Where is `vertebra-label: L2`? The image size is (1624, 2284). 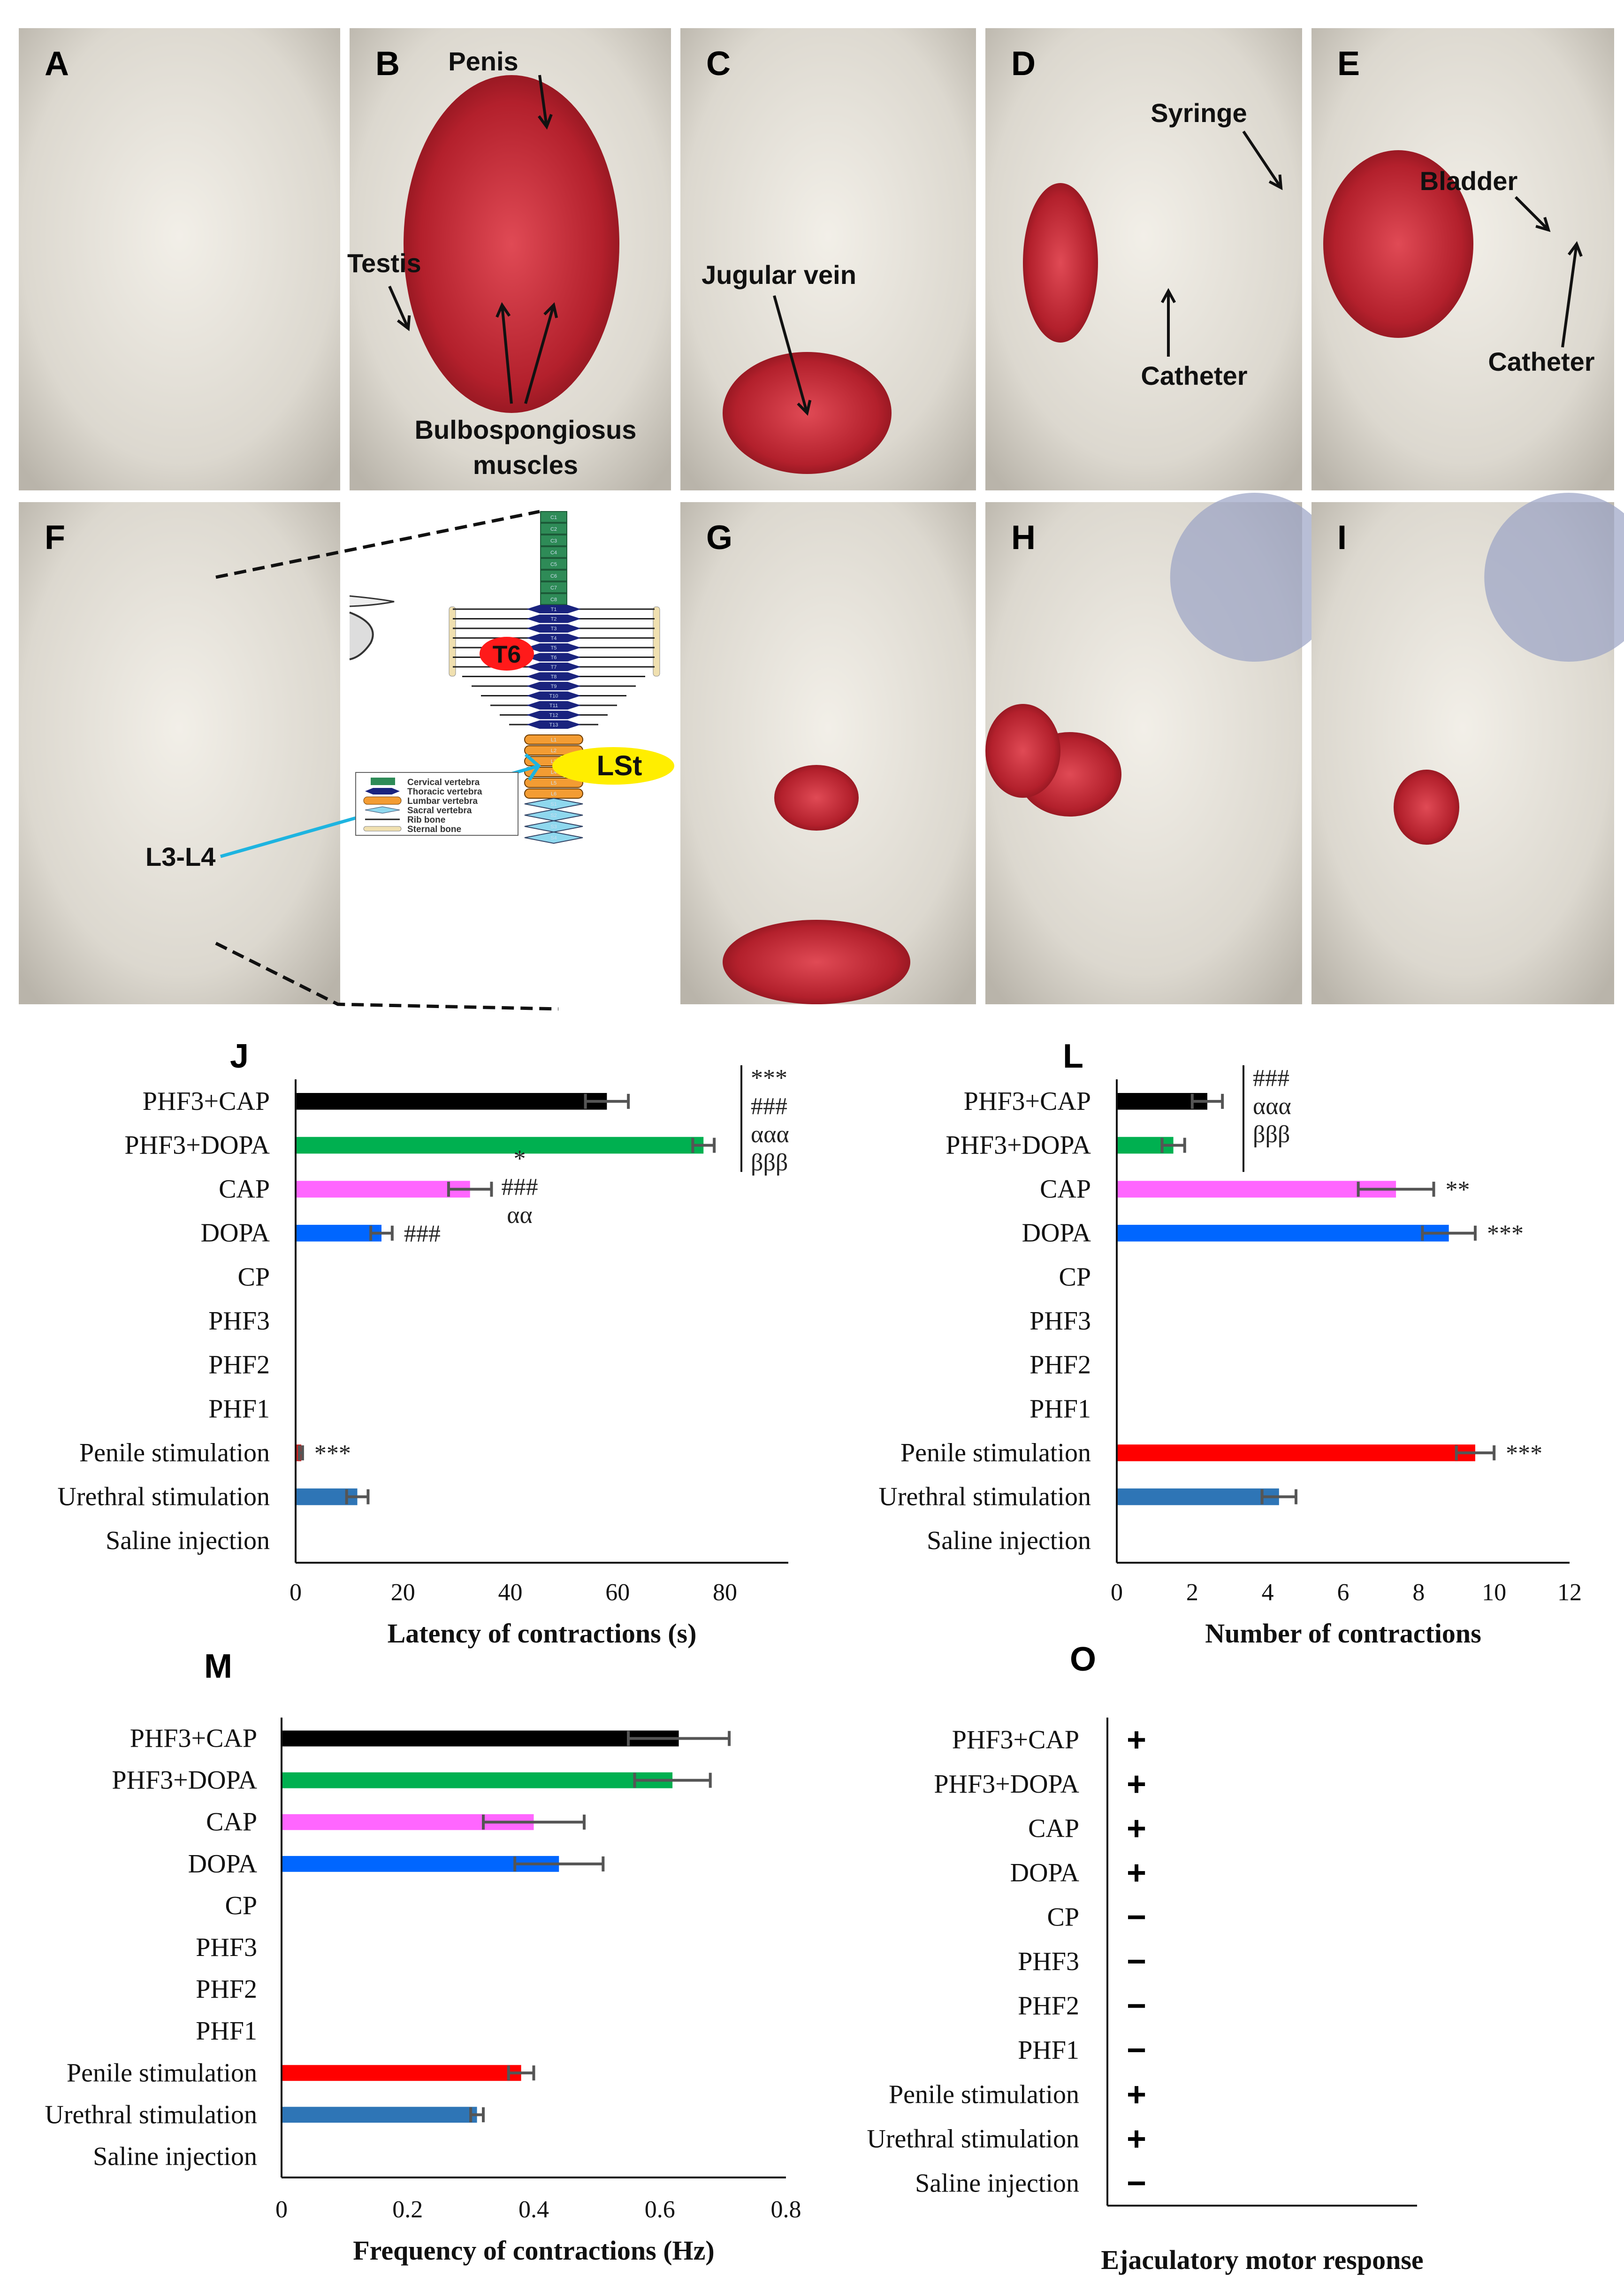 vertebra-label: L2 is located at coordinates (554, 751).